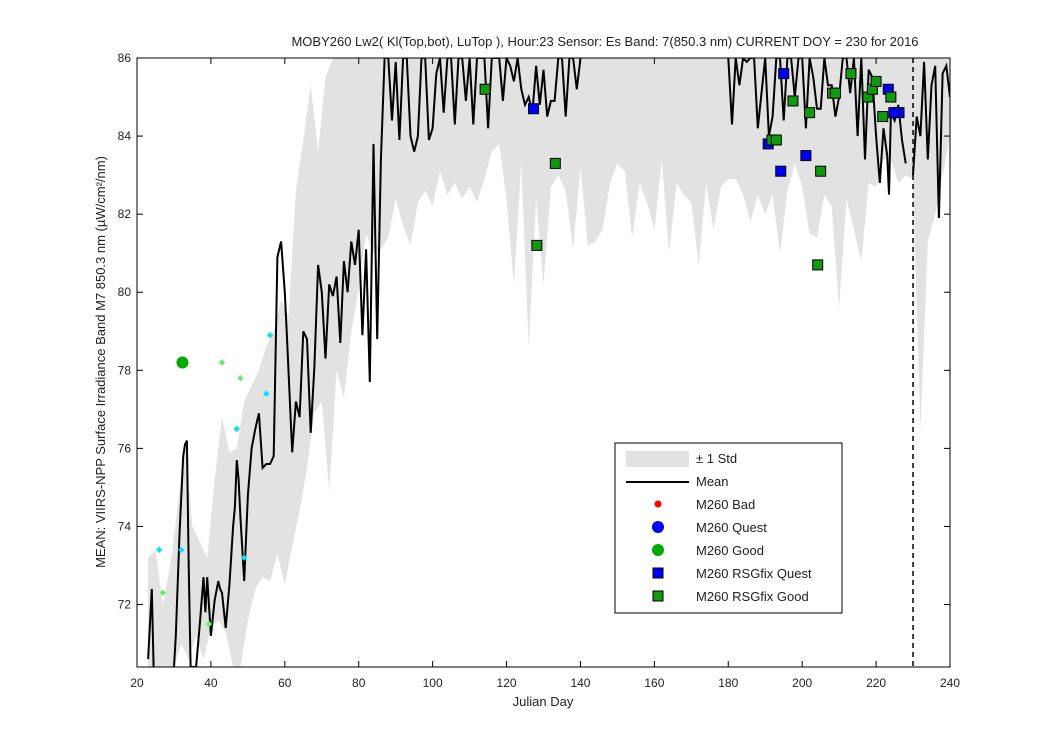  What do you see at coordinates (359, 683) in the screenshot?
I see `x-tick-label: 80` at bounding box center [359, 683].